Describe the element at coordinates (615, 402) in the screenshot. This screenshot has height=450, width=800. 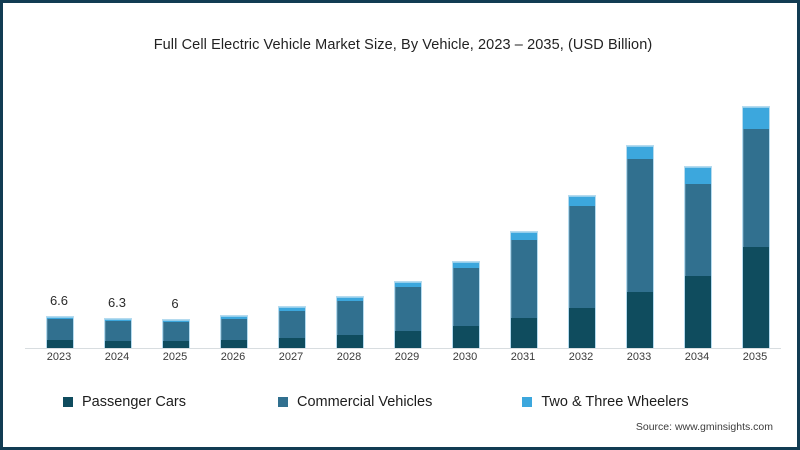
I see `legend-label-two-three-wheelers: Two & Three Wheelers` at that location.